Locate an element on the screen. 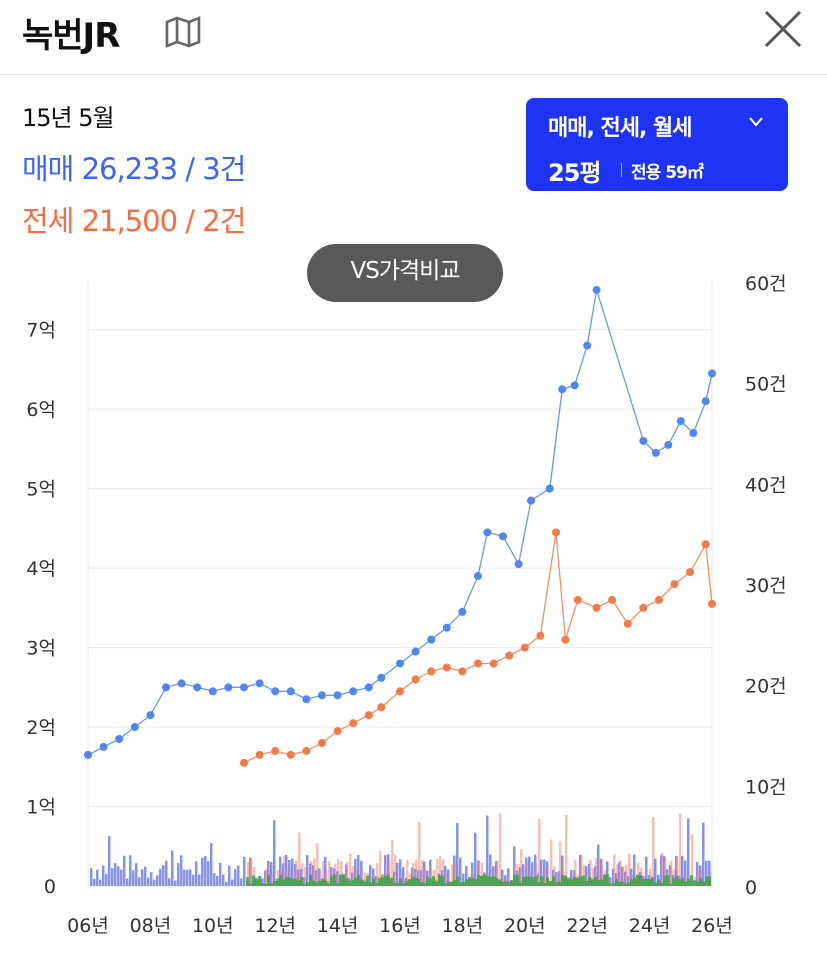  y-tick-label-right: 60건 is located at coordinates (766, 284).